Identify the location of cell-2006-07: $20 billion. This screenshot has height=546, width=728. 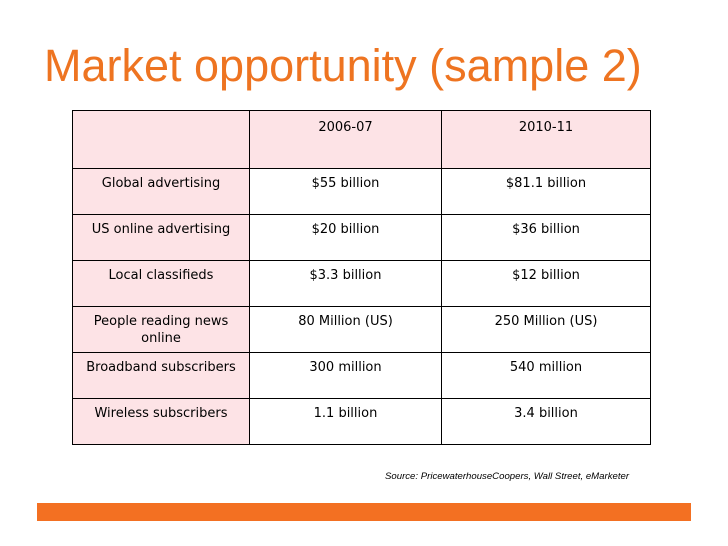
(345, 237).